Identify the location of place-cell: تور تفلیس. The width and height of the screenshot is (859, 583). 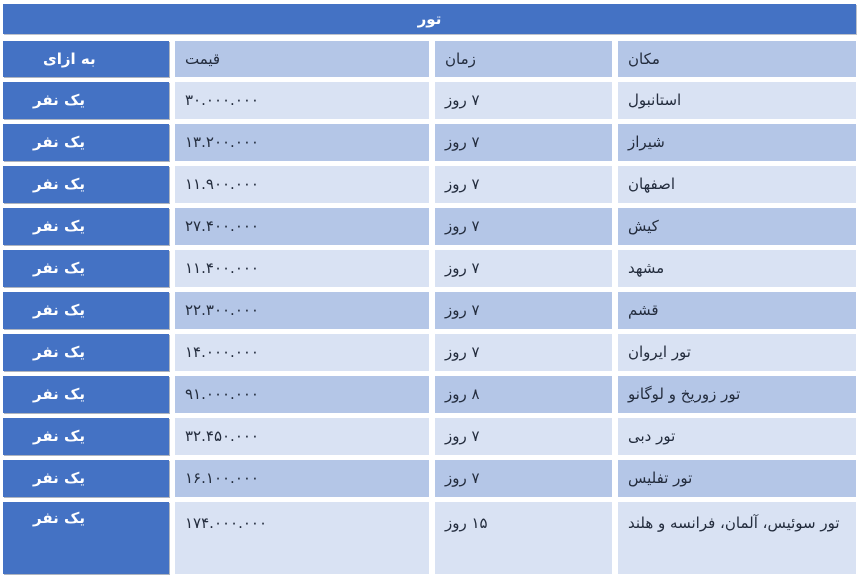
(737, 478).